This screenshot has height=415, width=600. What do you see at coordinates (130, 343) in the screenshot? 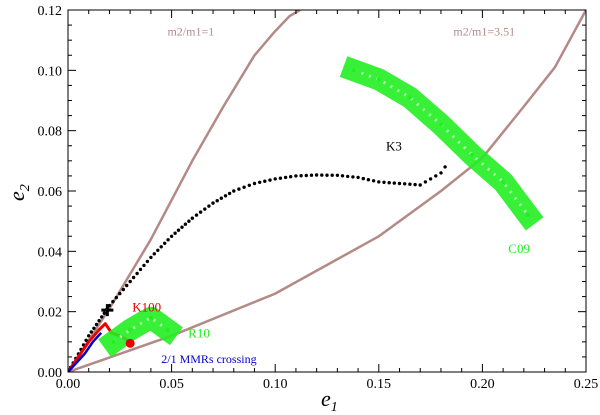
I see `marker-k100-end` at bounding box center [130, 343].